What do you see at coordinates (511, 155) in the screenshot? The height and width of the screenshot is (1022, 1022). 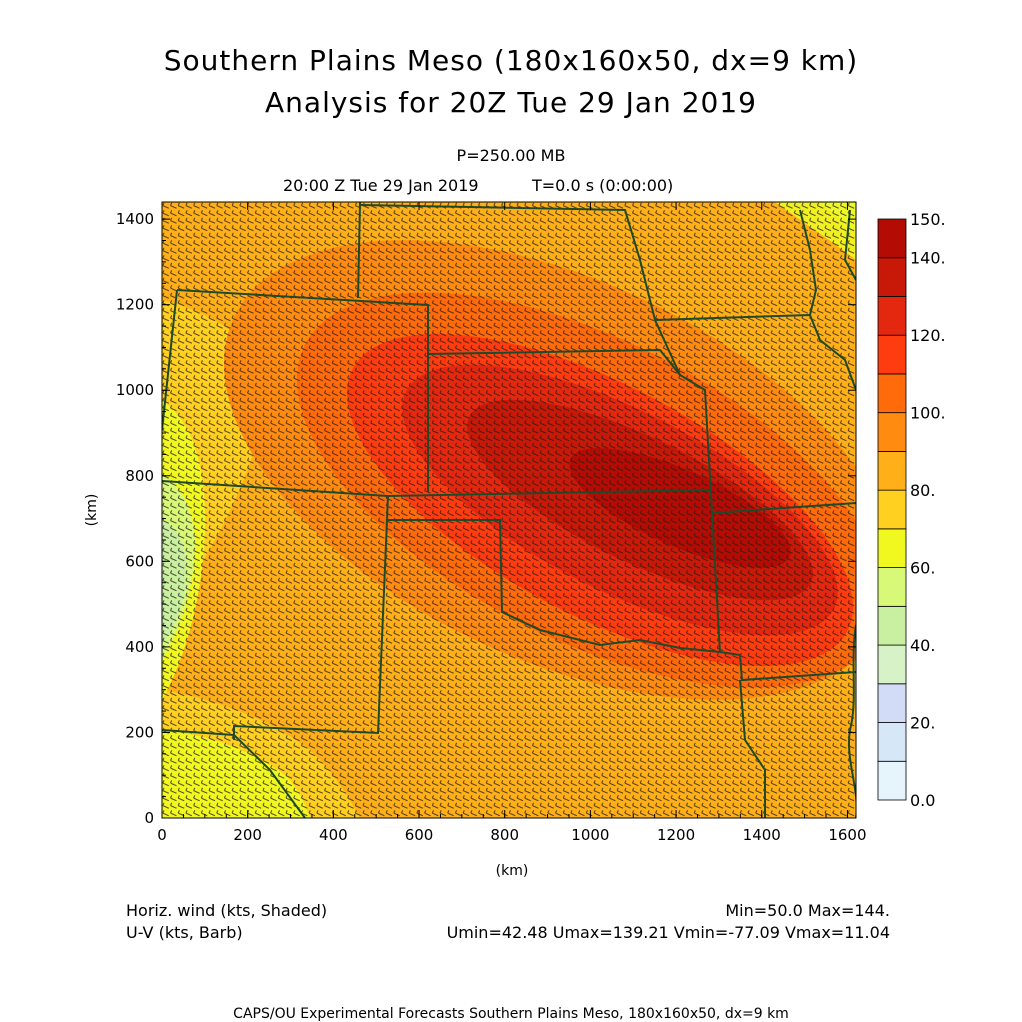 I see `pressure-level: P=250.00 MB` at bounding box center [511, 155].